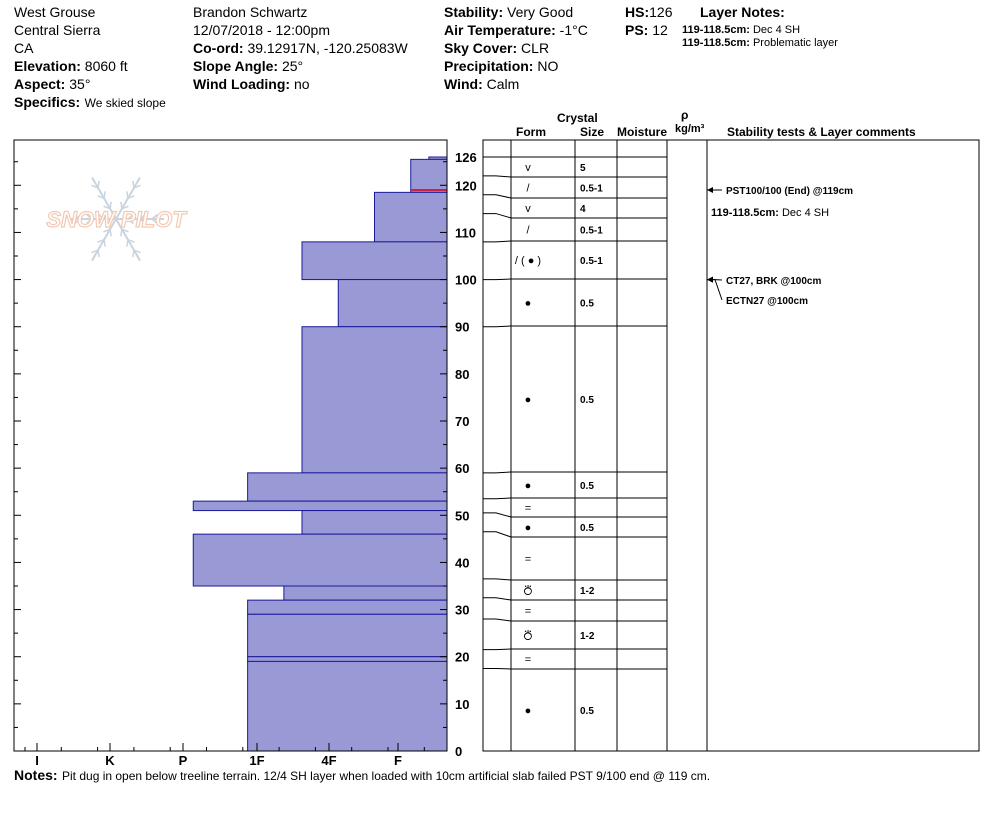 The width and height of the screenshot is (994, 840). What do you see at coordinates (466, 280) in the screenshot?
I see `height-tick-label: 100` at bounding box center [466, 280].